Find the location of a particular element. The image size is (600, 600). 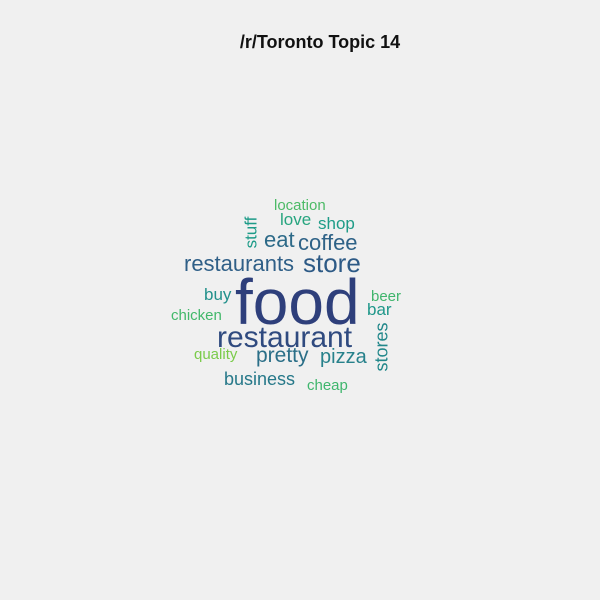

word-shop: shop is located at coordinates (336, 223).